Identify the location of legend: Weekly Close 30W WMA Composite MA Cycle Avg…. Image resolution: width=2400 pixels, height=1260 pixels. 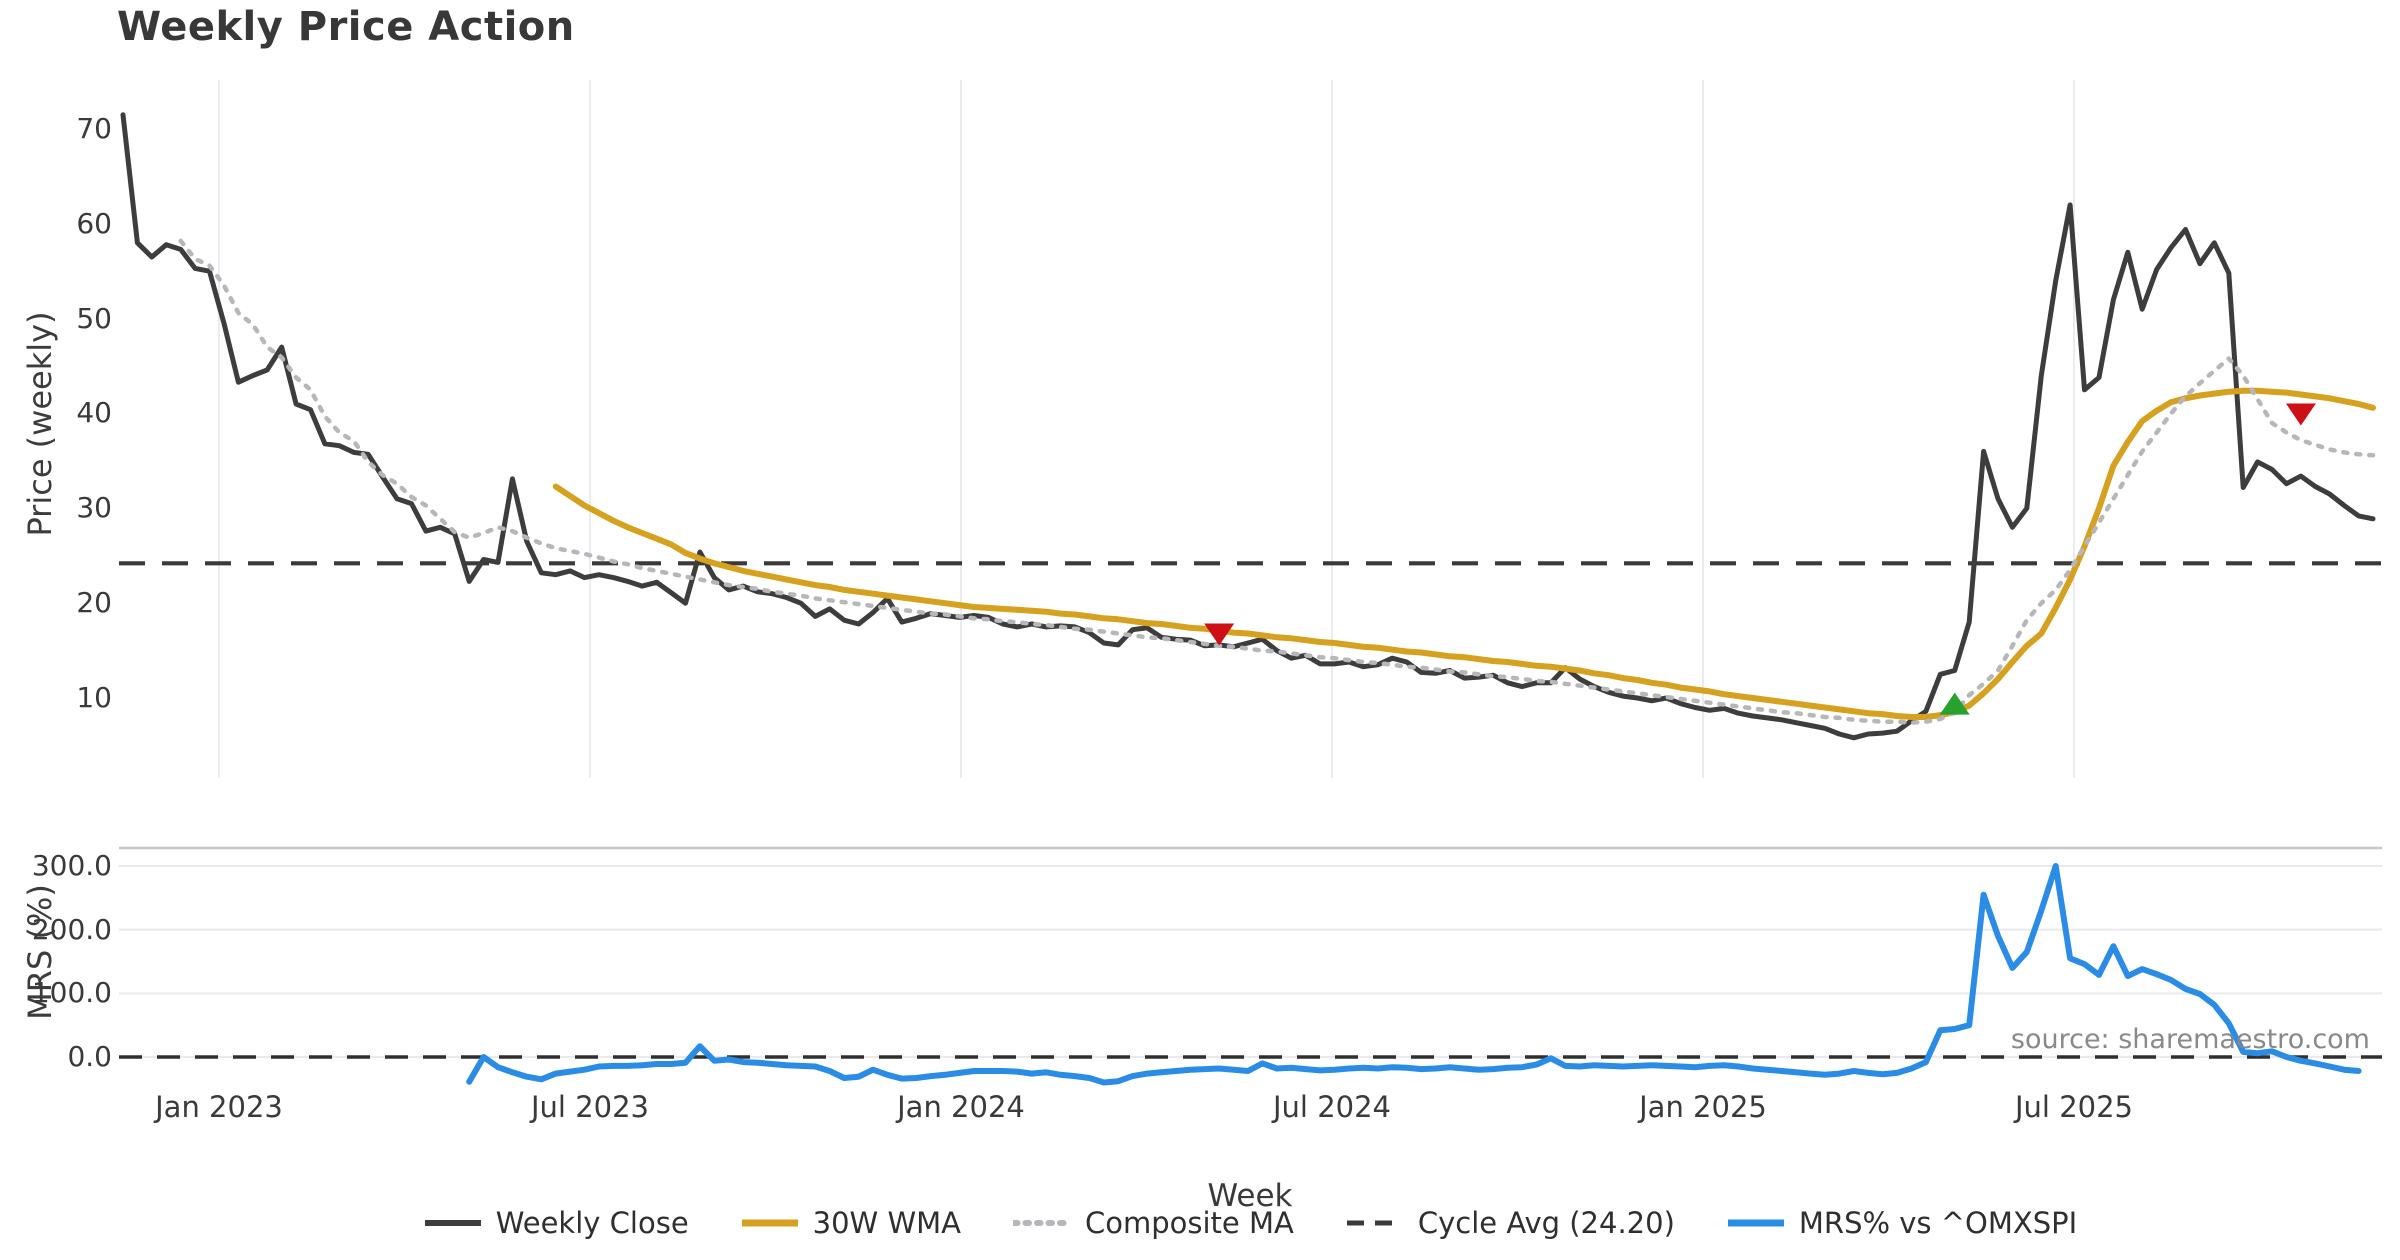
(1250, 1223).